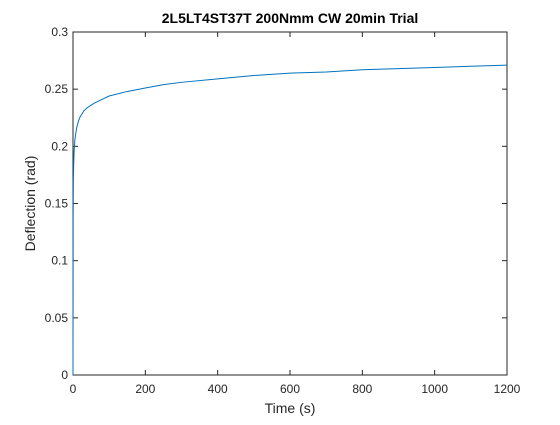 Image resolution: width=560 pixels, height=425 pixels. Describe the element at coordinates (59, 261) in the screenshot. I see `y-tick-label: 0.1` at that location.